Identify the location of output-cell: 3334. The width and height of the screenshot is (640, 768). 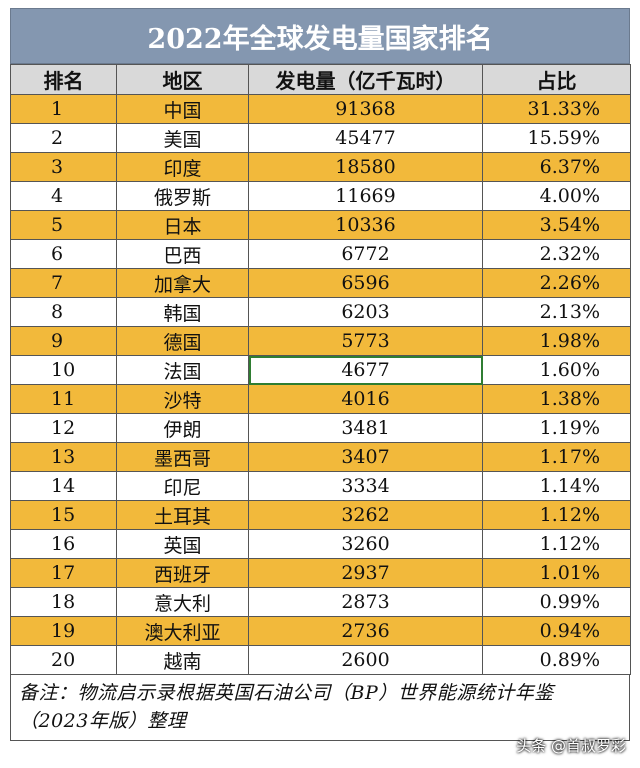
(365, 486).